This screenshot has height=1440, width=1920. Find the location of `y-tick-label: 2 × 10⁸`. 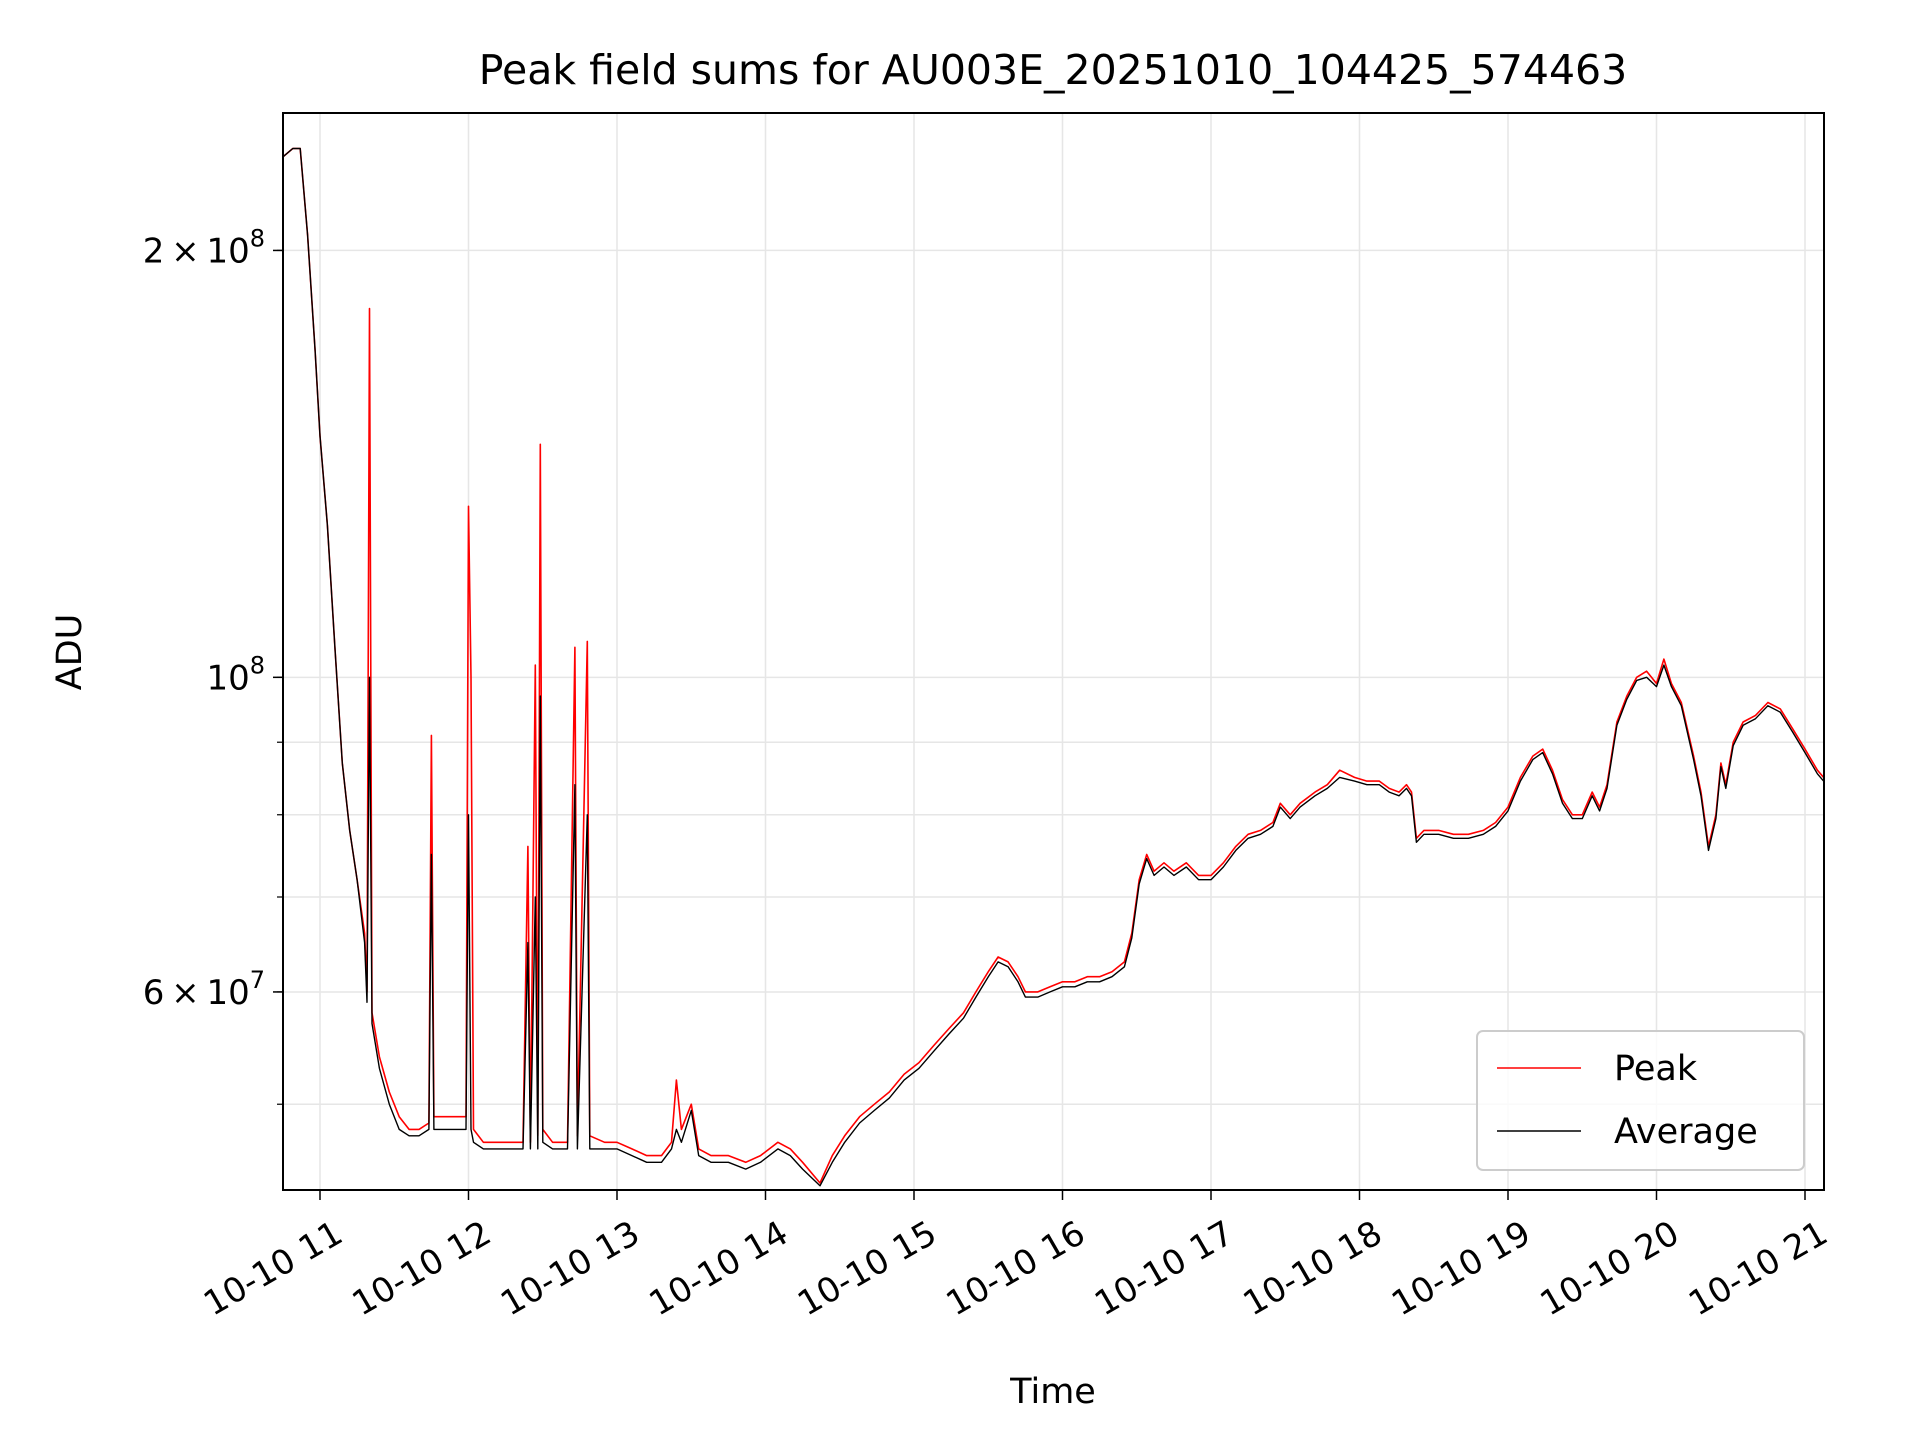

y-tick-label: 2 × 10⁸ is located at coordinates (204, 247).